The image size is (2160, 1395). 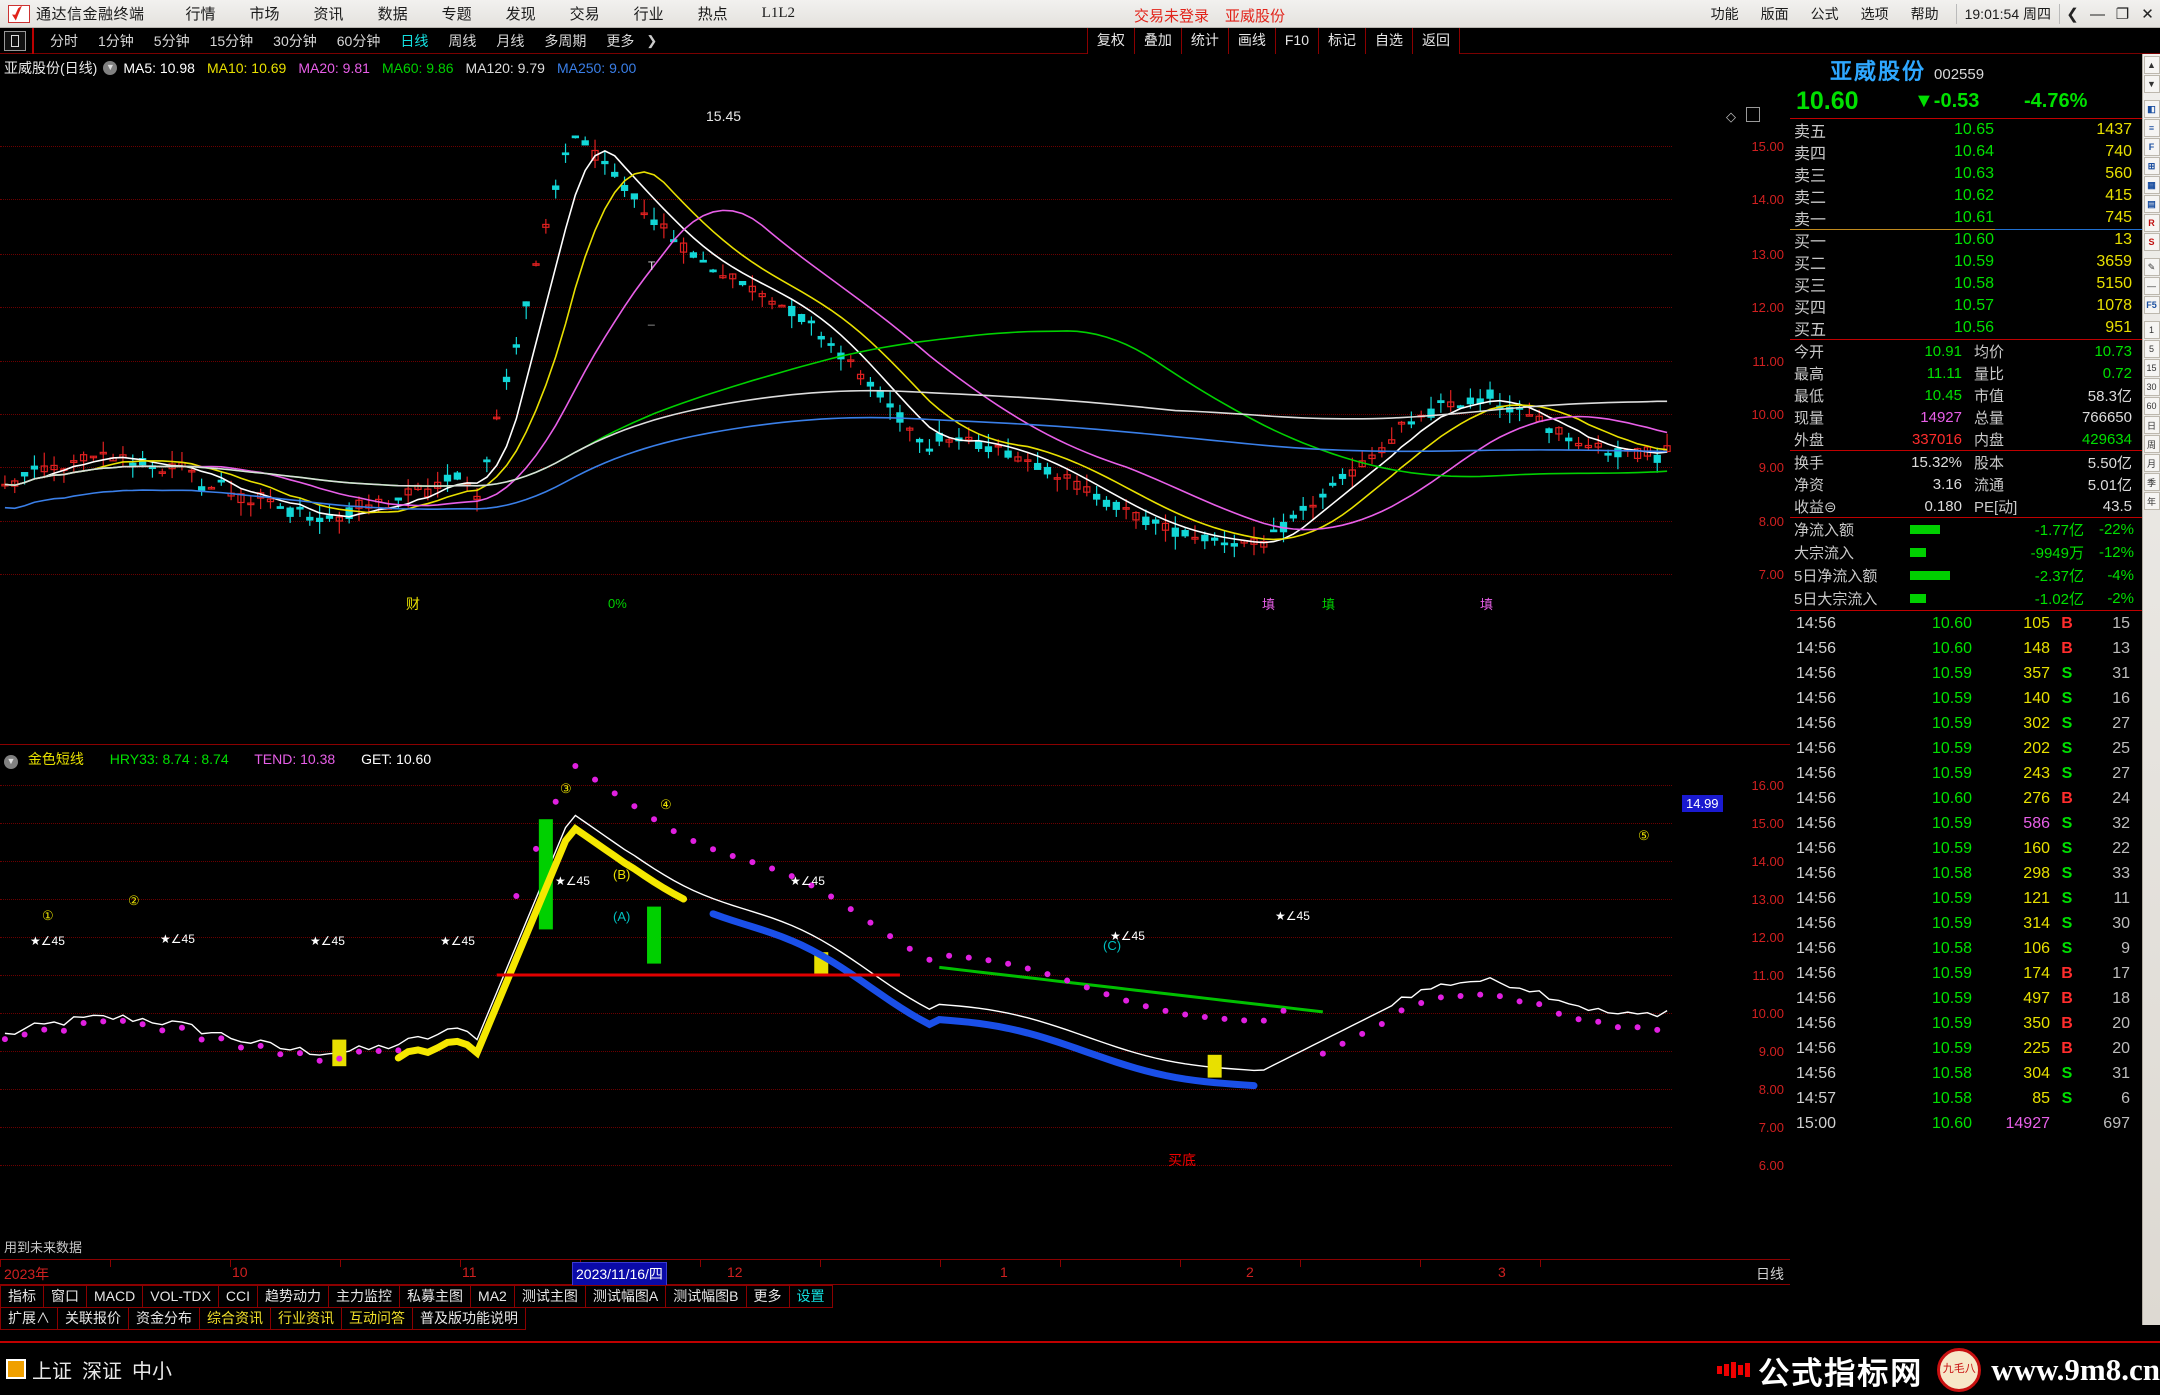 I want to click on orderbook-row: 买一 10.60 13, so click(x=1966, y=240).